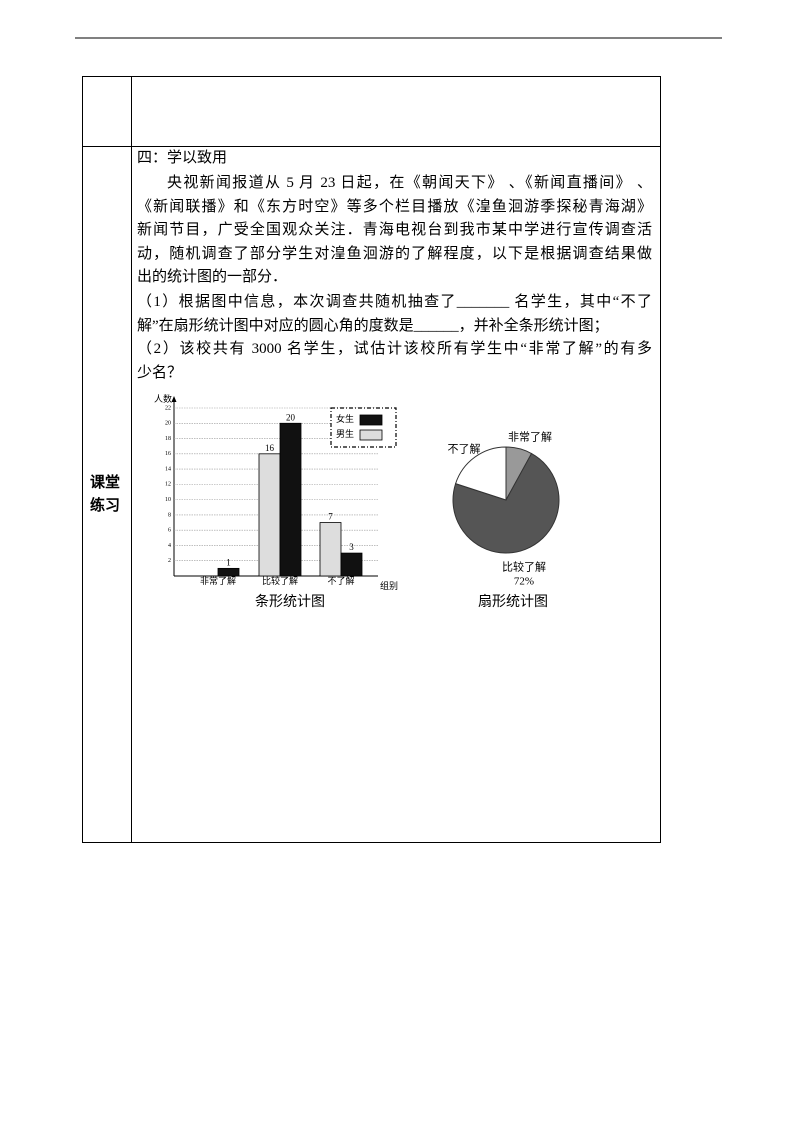 Image resolution: width=794 pixels, height=1123 pixels. I want to click on y-axis-arrow, so click(174, 399).